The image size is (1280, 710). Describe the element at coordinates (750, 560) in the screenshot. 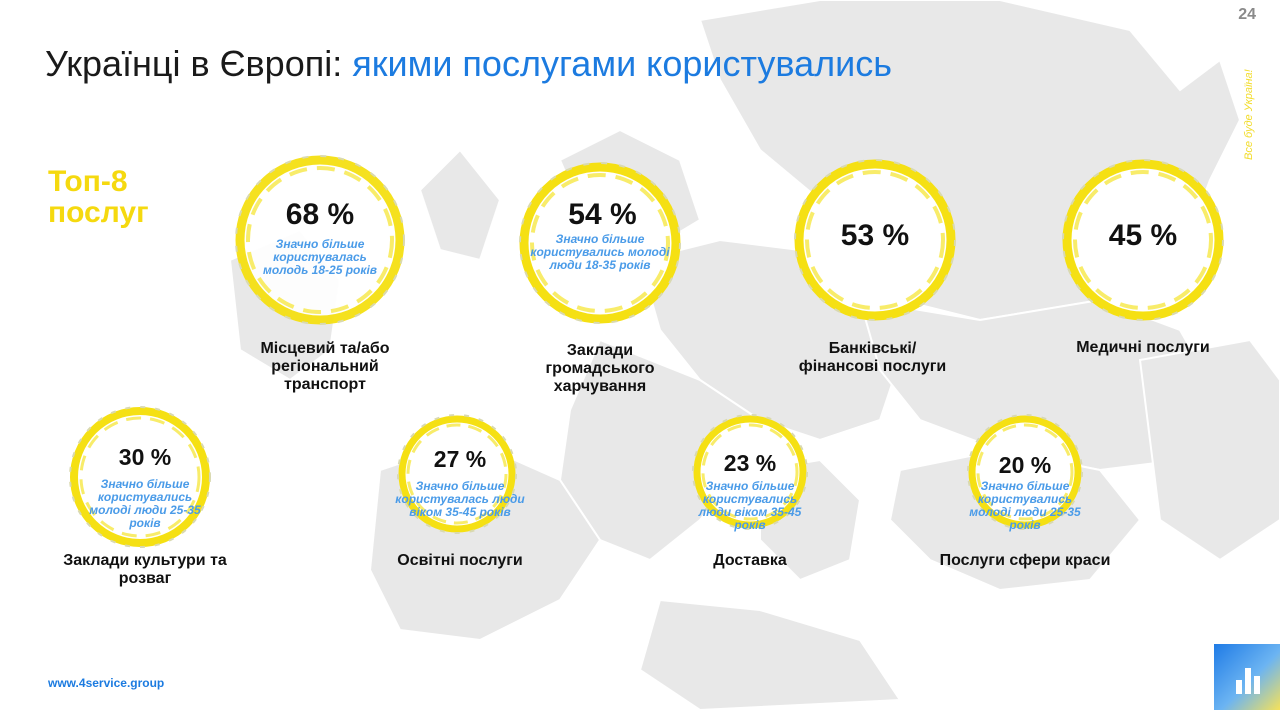

I see `service-label: Доставка` at that location.